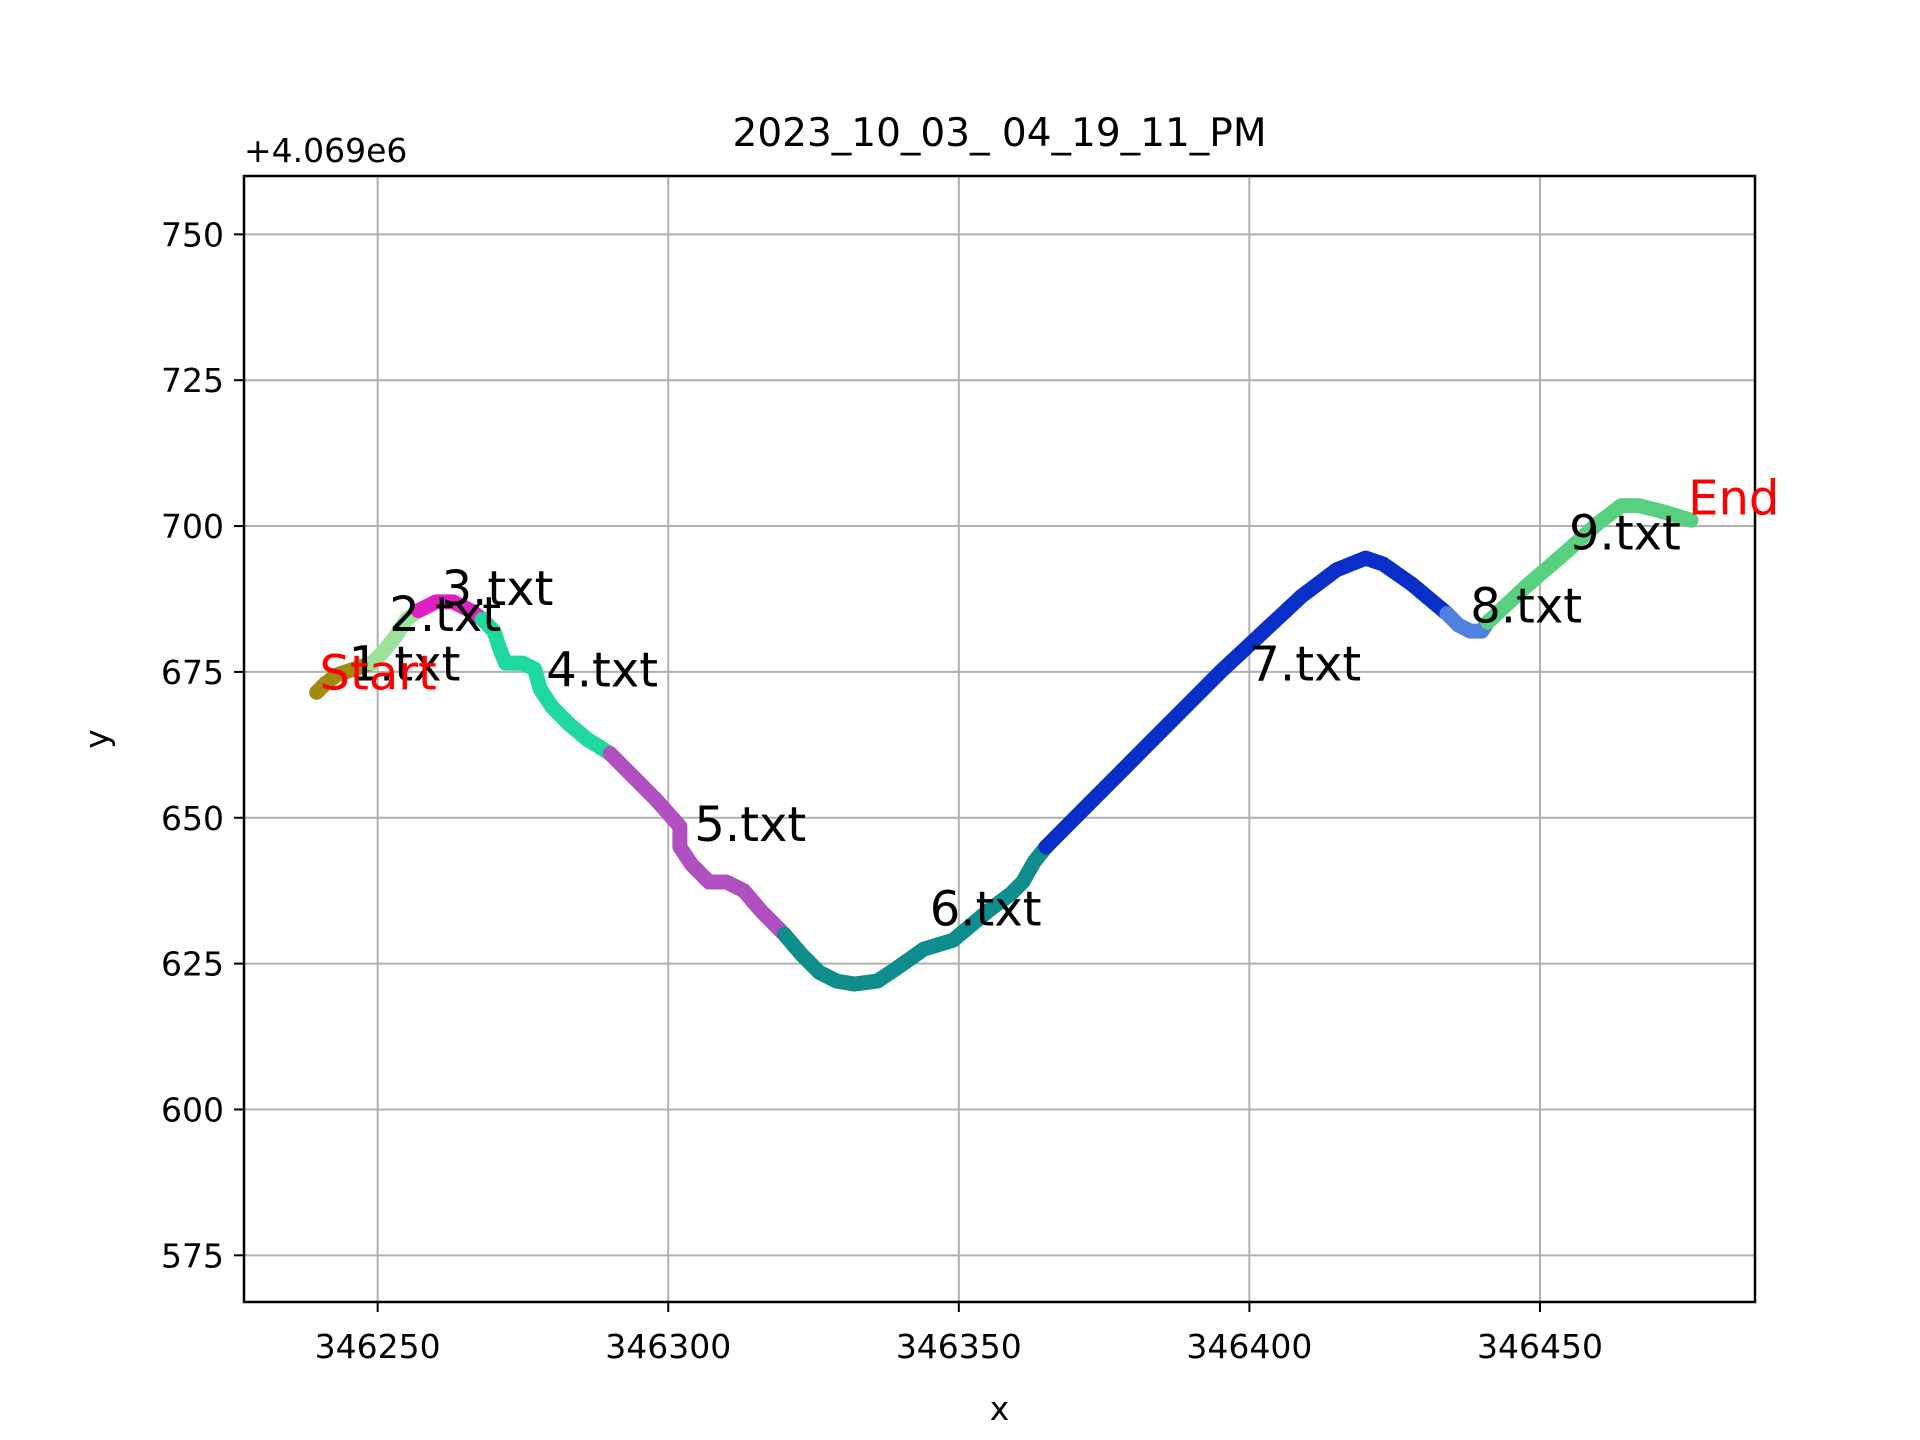 This screenshot has width=1920, height=1440. What do you see at coordinates (668, 1346) in the screenshot?
I see `x-tick-label: 346300` at bounding box center [668, 1346].